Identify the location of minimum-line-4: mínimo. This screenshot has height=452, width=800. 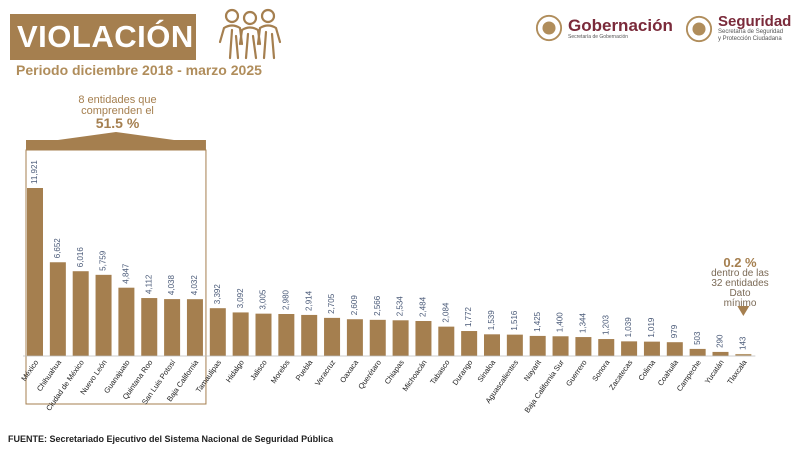
(740, 303).